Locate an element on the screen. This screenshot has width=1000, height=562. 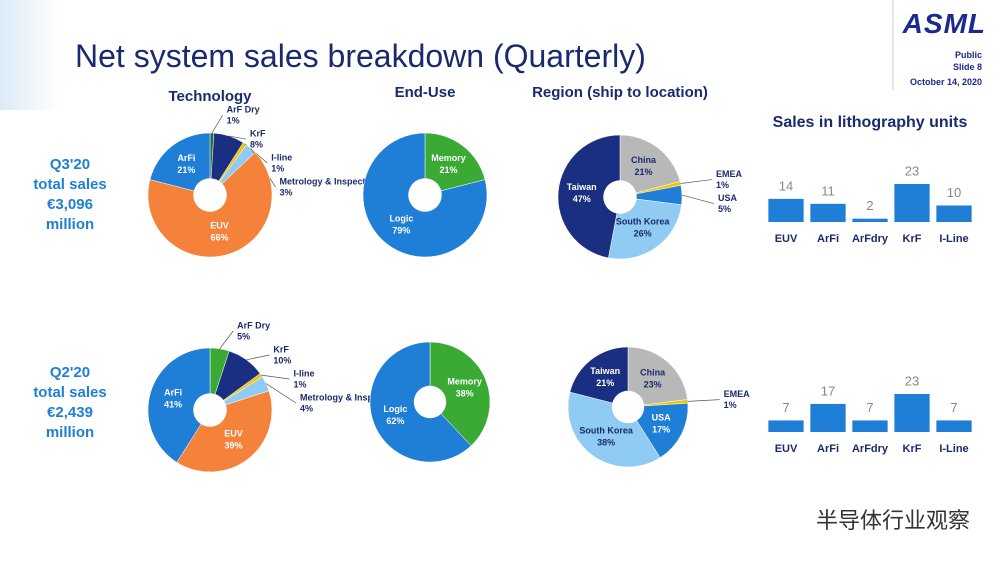
value-label: 3% is located at coordinates (286, 192).